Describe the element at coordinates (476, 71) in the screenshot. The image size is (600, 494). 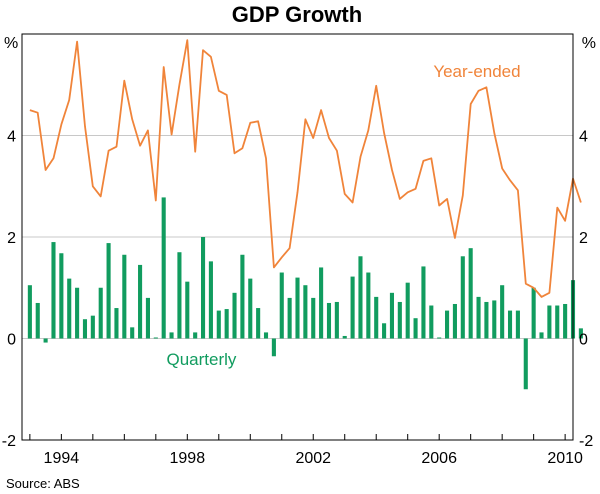
I see `year-ended-label: Year-ended` at that location.